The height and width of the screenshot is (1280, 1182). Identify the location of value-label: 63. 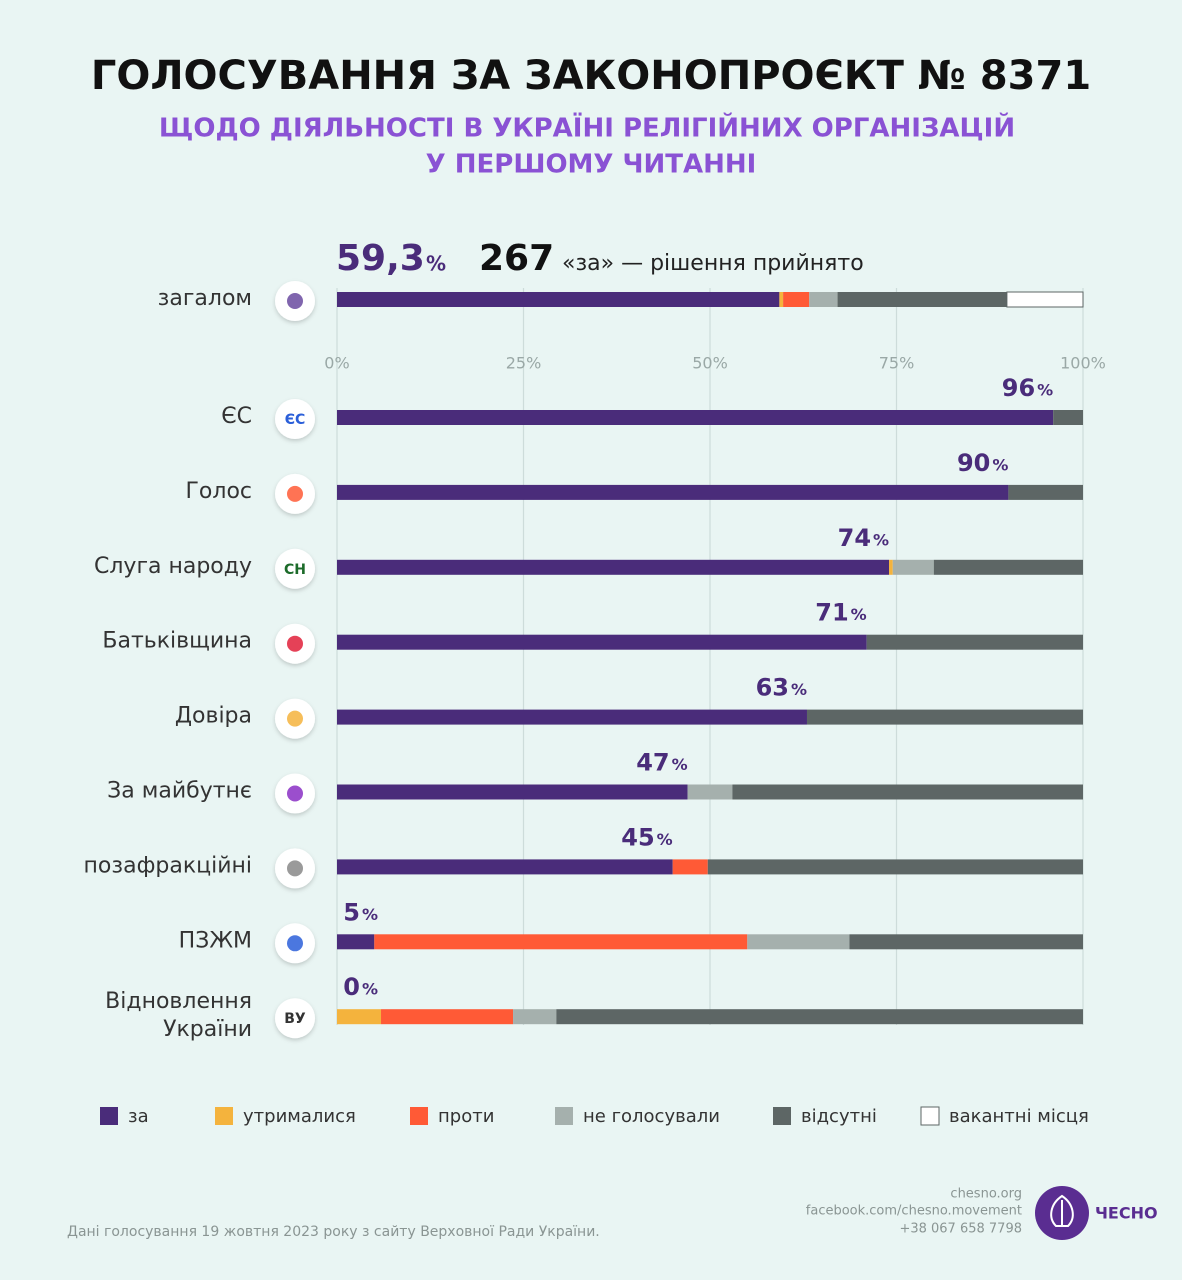
(772, 688).